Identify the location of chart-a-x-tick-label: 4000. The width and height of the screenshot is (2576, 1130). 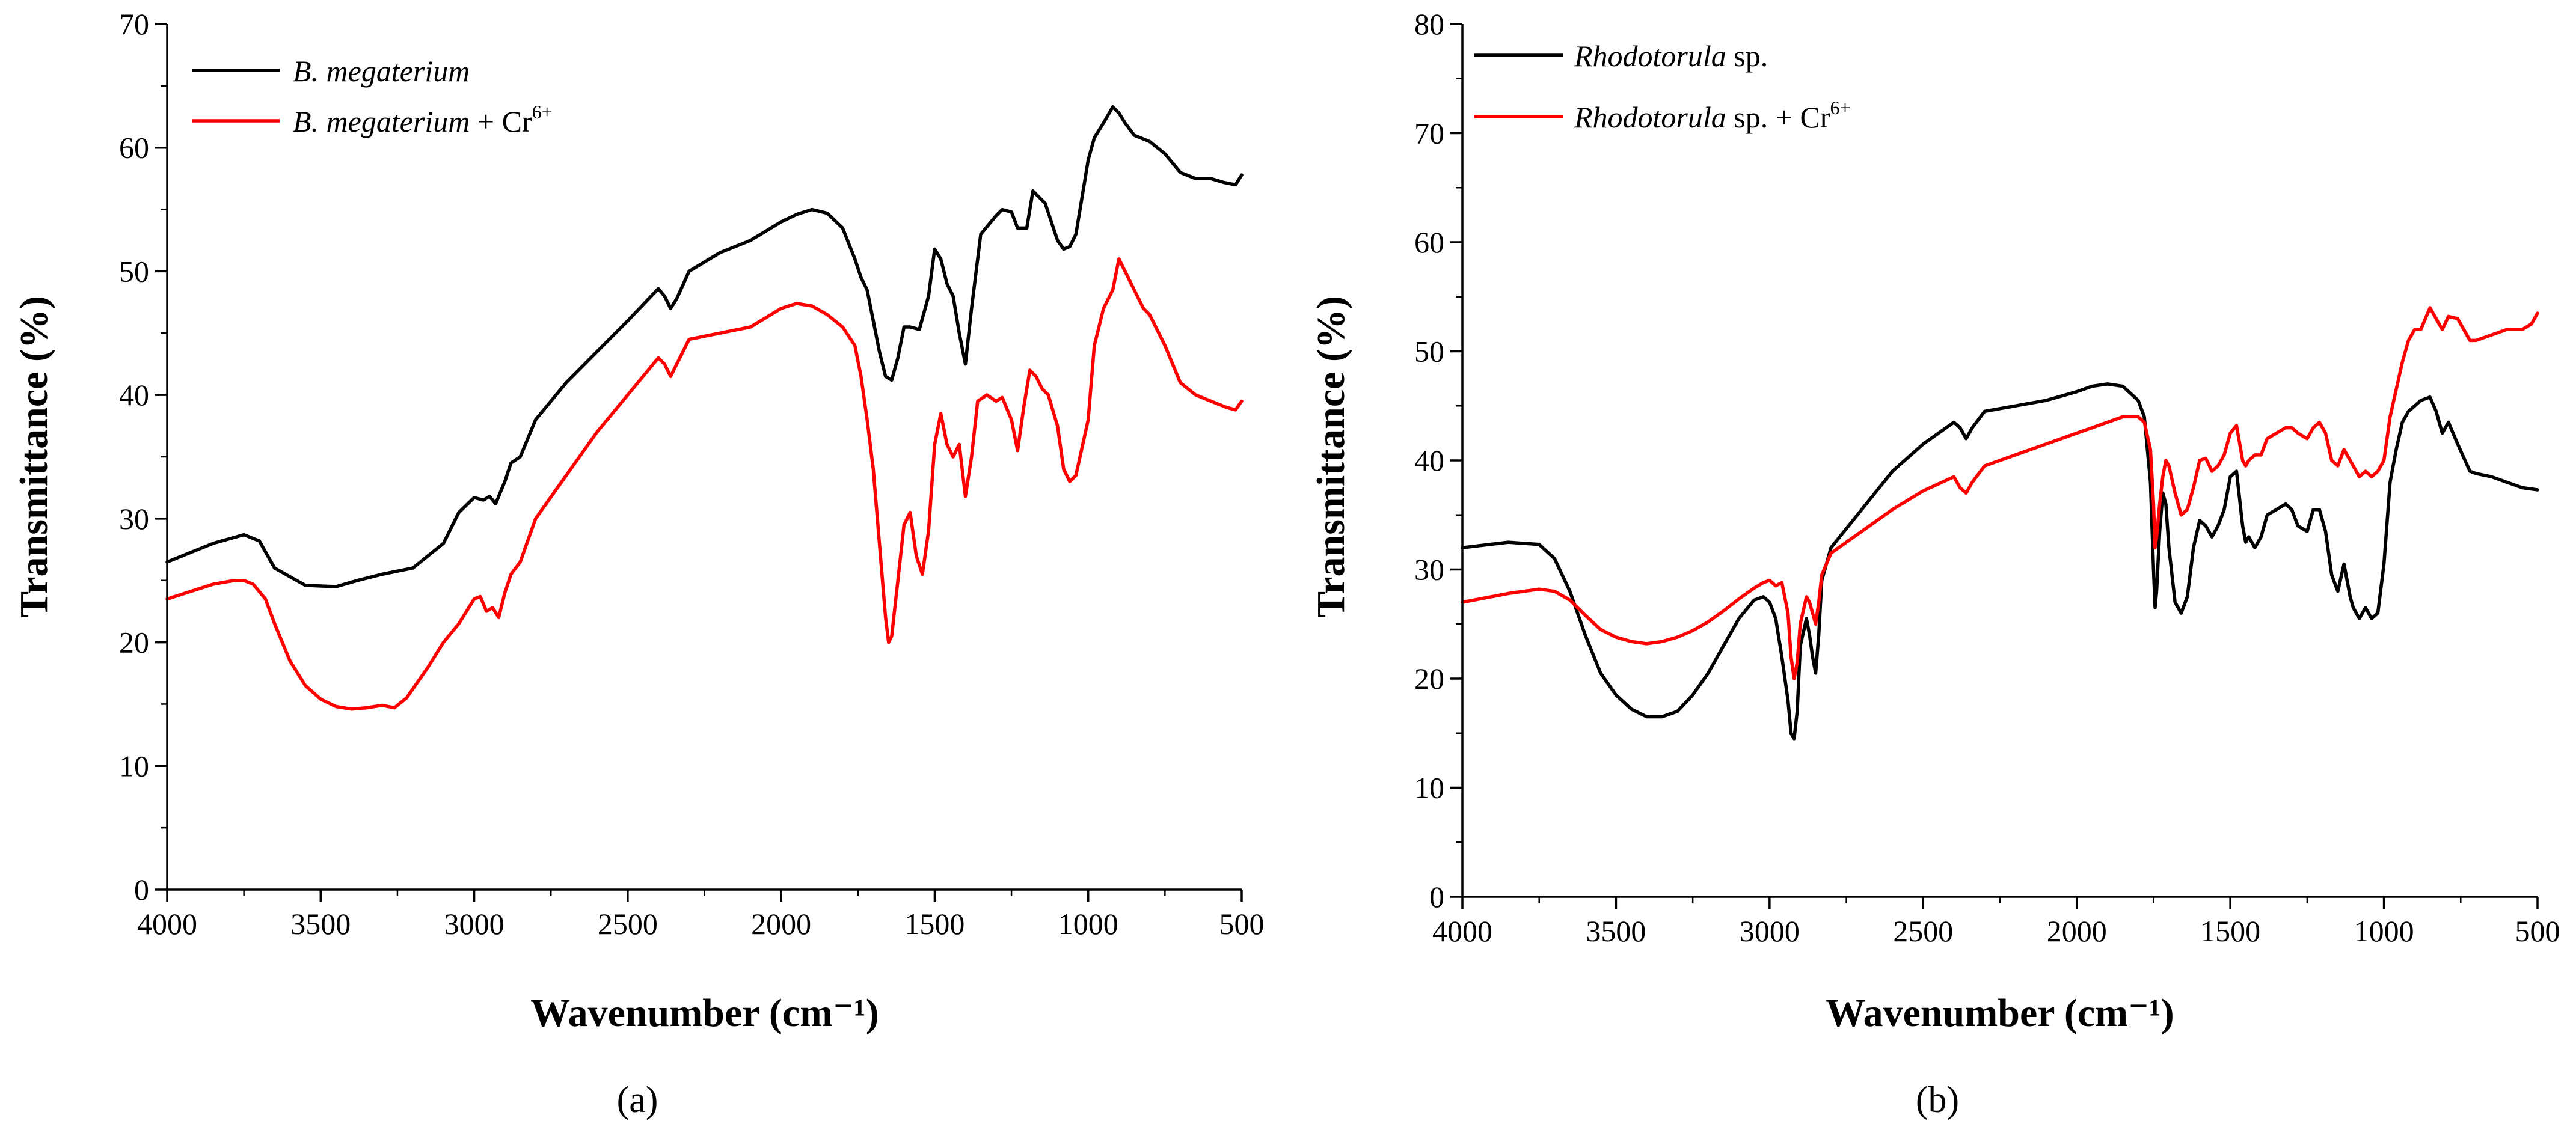
(167, 924).